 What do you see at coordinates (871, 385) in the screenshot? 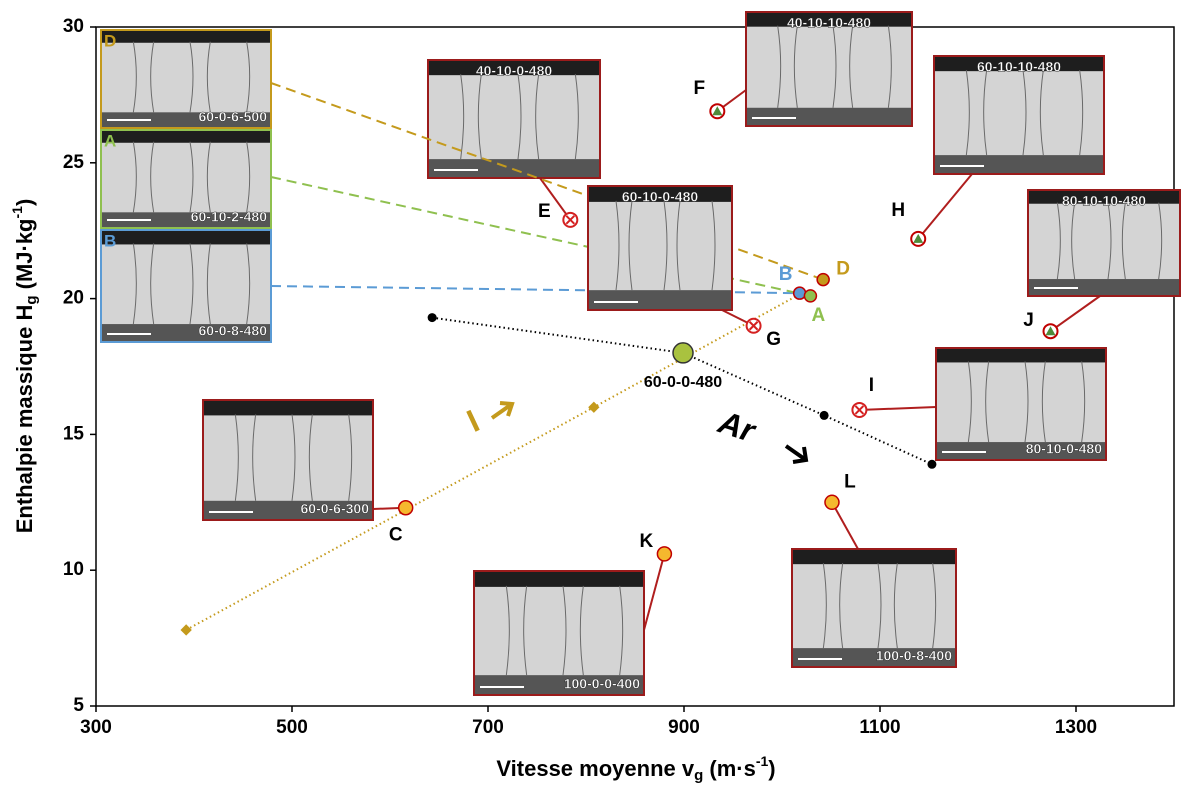
I see `point-label: I` at bounding box center [871, 385].